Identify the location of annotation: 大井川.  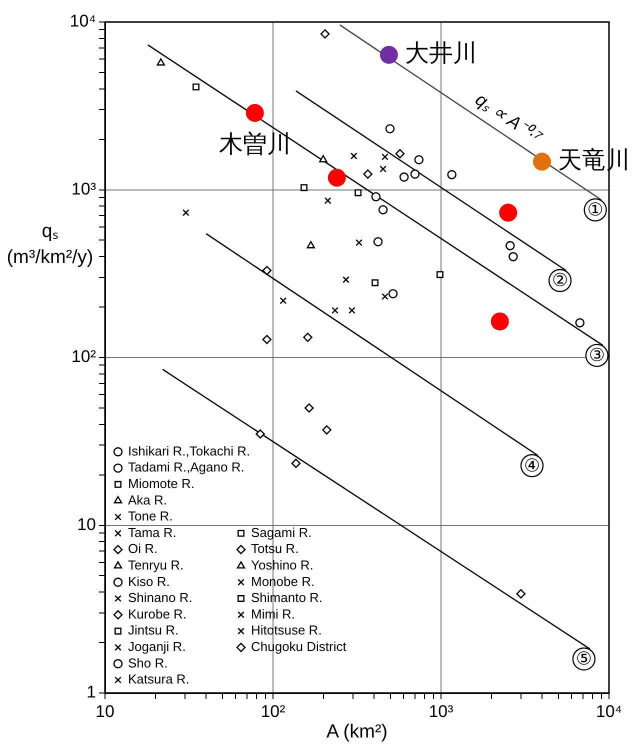
(440, 53).